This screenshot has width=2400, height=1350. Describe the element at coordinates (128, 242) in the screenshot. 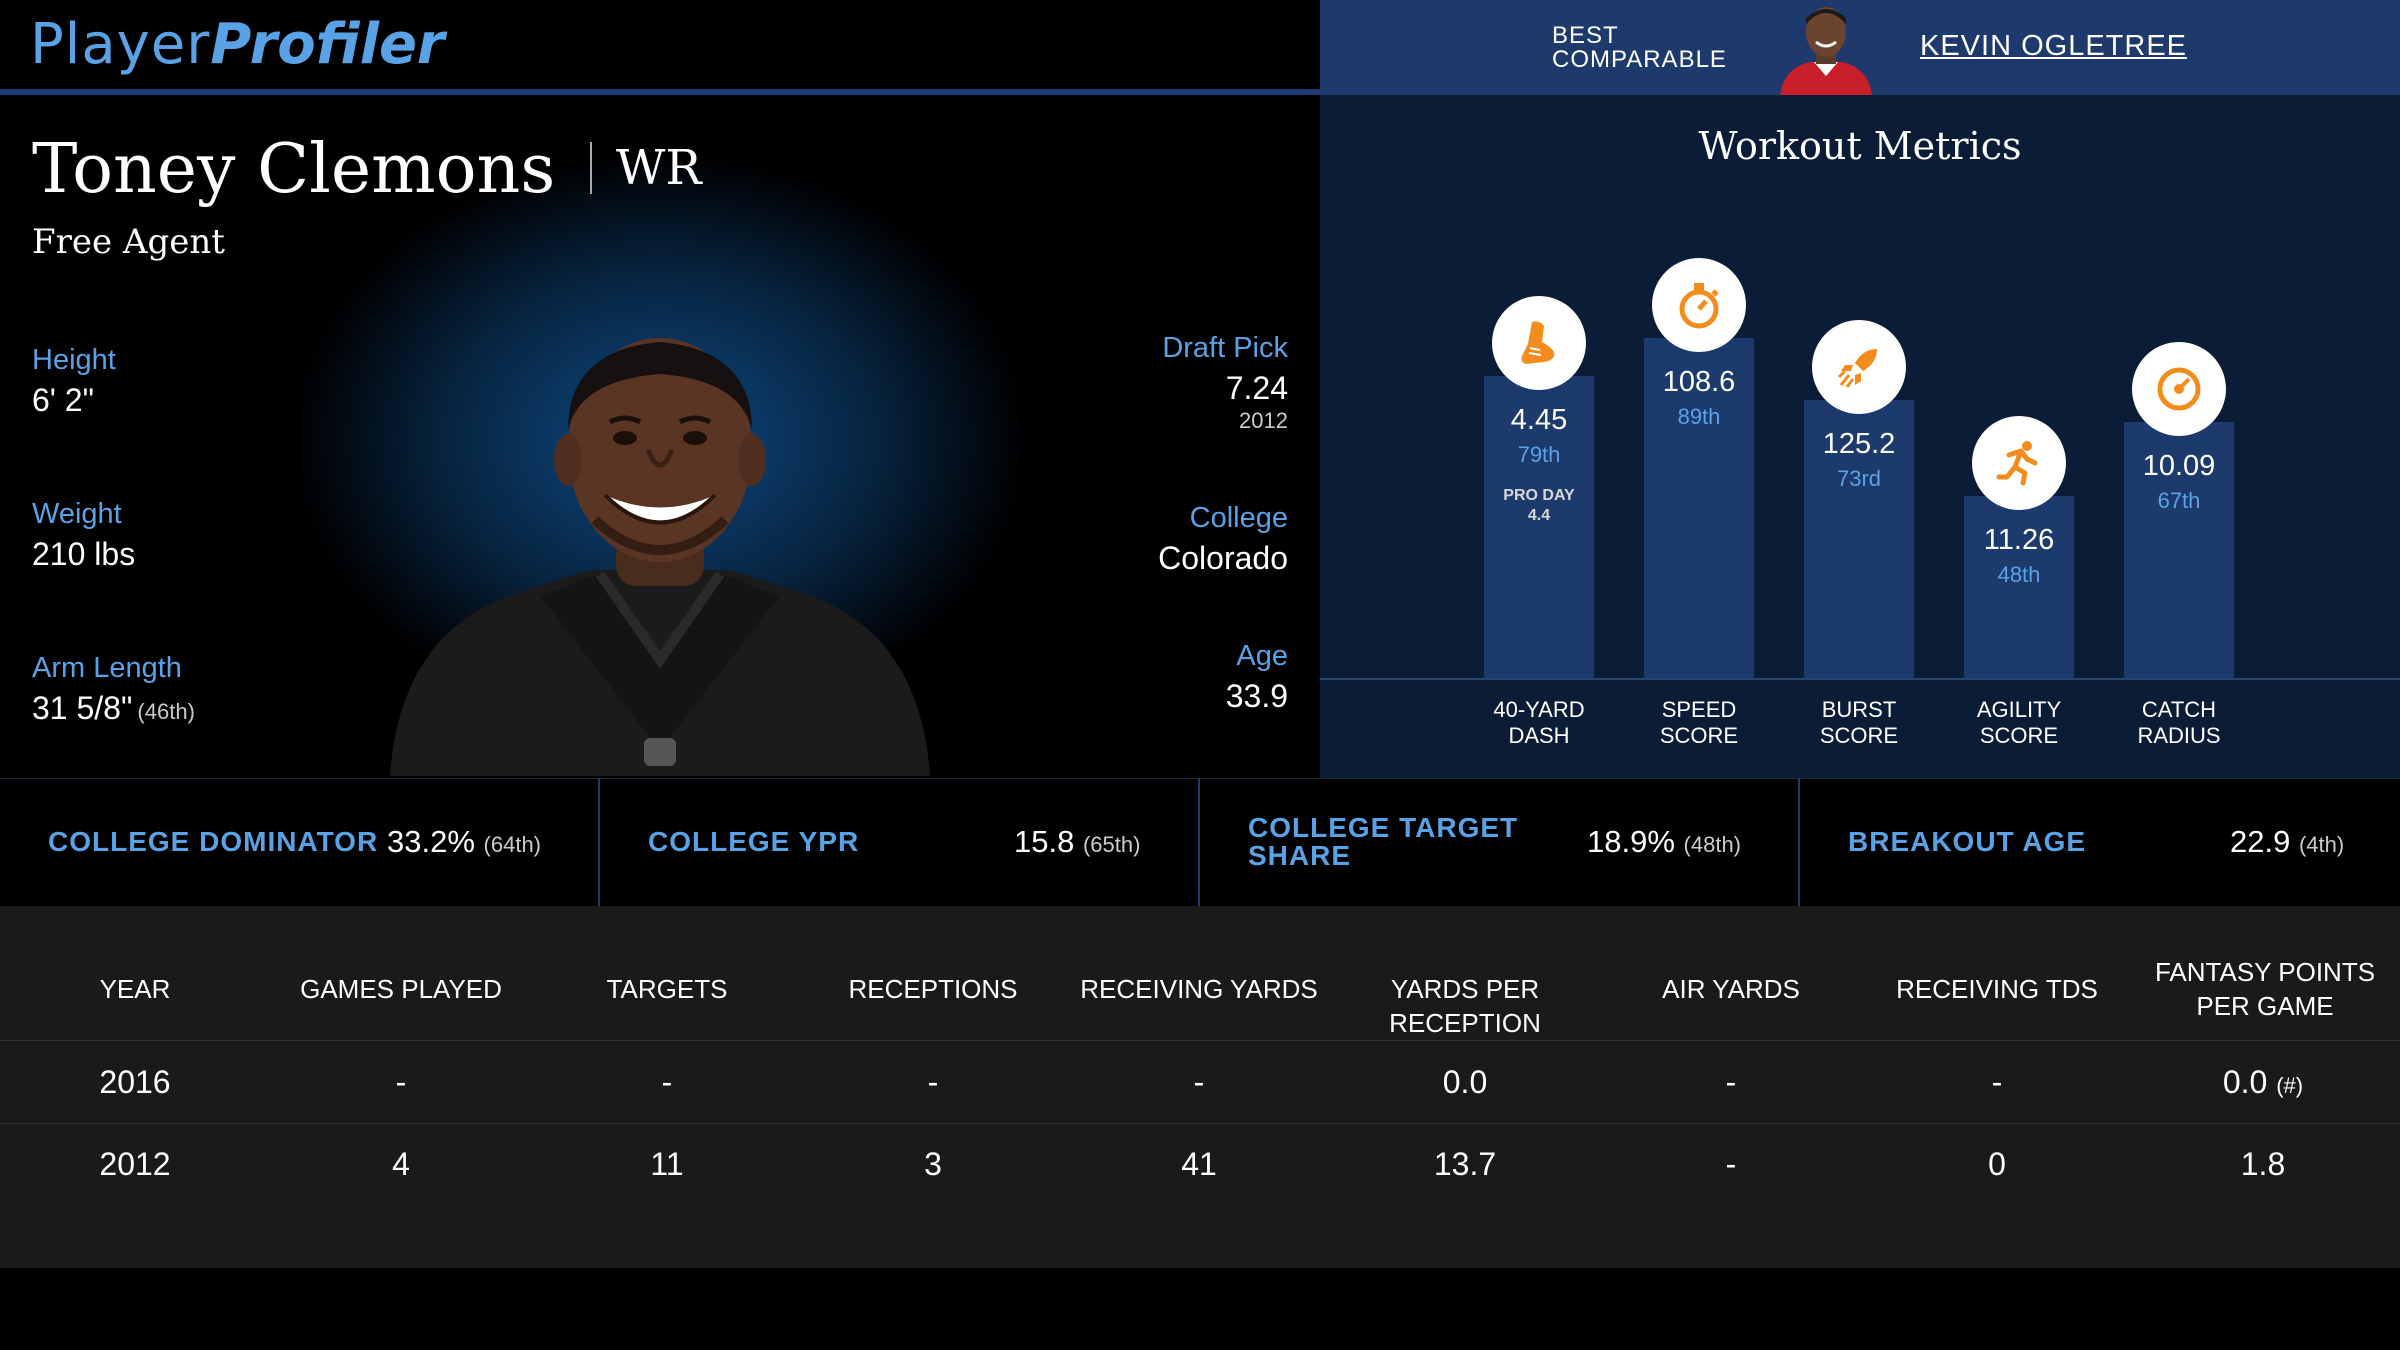

I see `player-team: Free Agent` at that location.